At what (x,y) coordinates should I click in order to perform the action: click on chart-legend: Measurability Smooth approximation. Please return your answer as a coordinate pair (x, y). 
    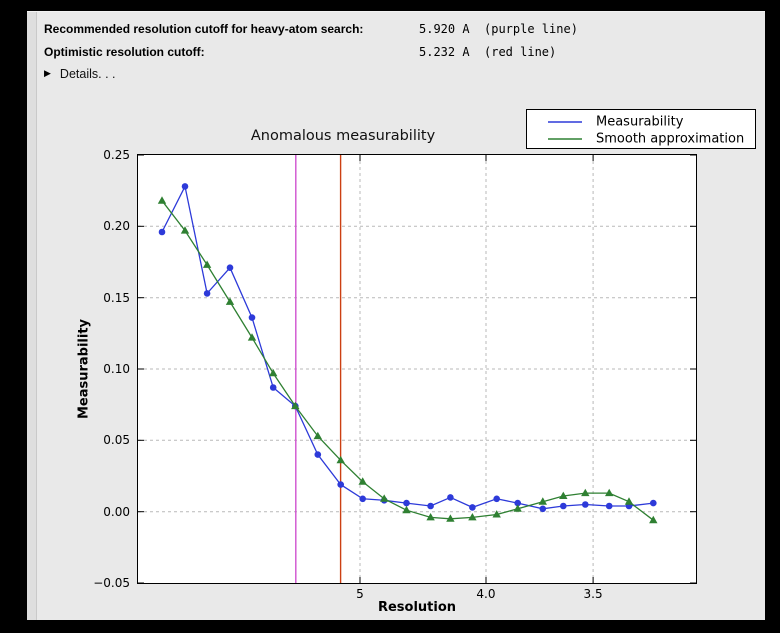
    Looking at the image, I should click on (641, 129).